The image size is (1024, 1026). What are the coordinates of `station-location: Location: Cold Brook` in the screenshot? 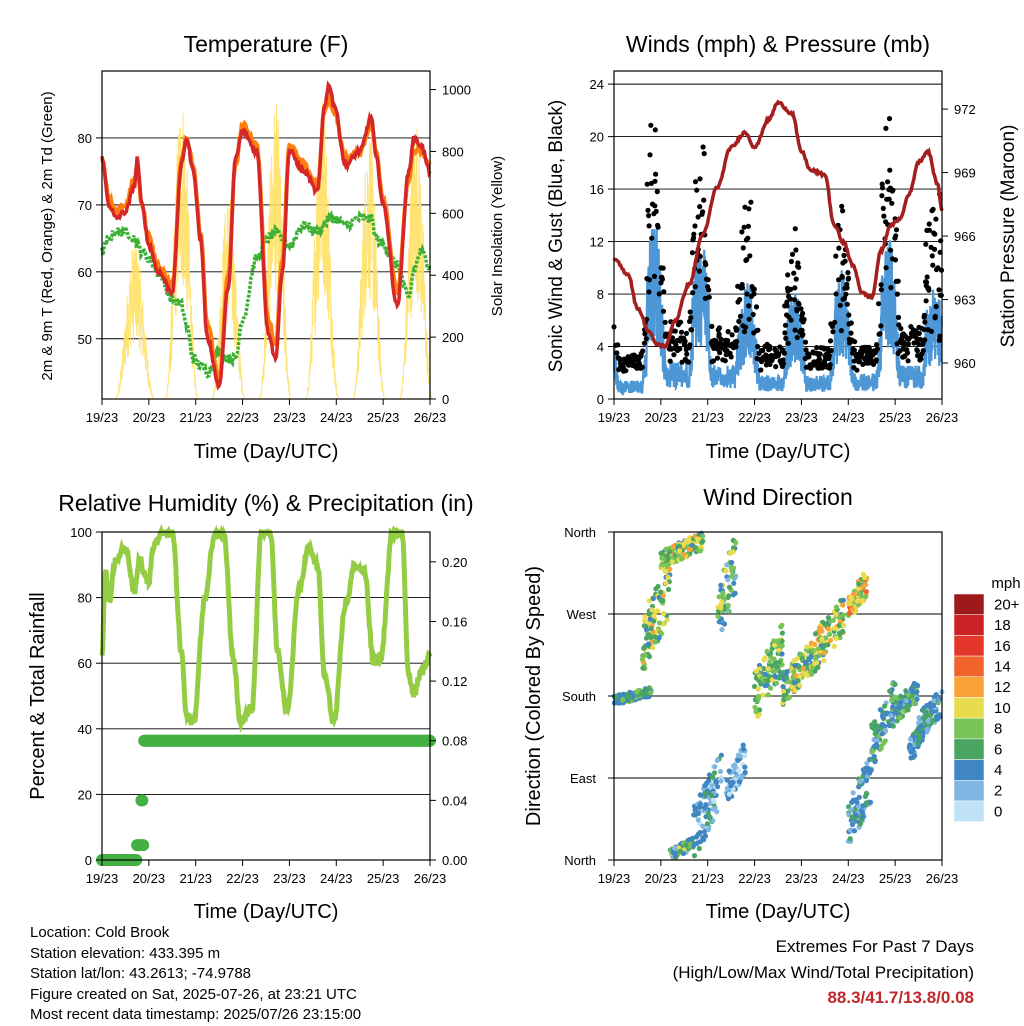 It's located at (100, 932).